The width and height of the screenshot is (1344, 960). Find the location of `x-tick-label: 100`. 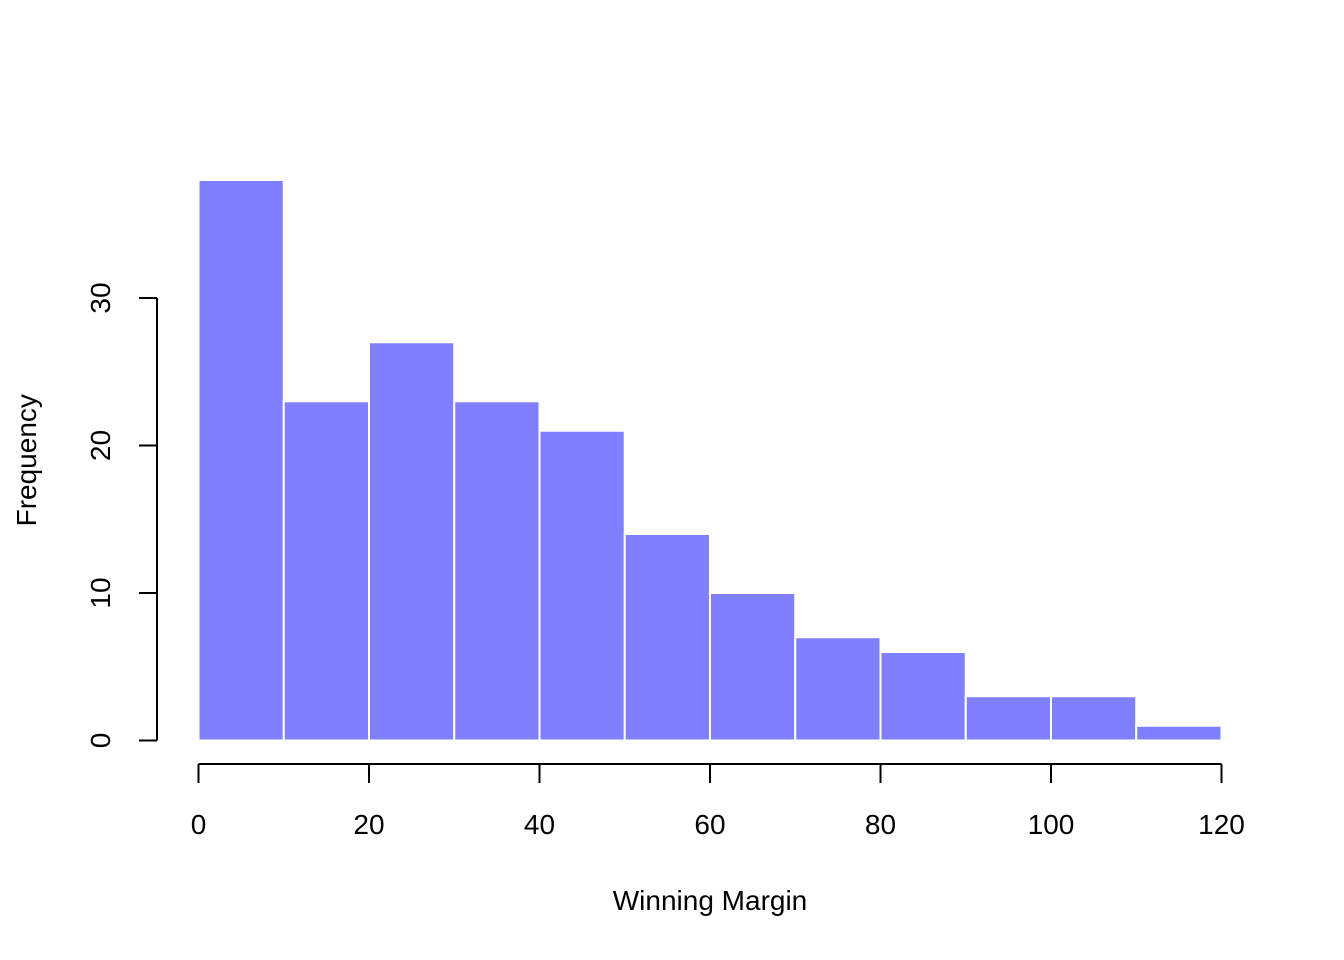

x-tick-label: 100 is located at coordinates (1051, 824).